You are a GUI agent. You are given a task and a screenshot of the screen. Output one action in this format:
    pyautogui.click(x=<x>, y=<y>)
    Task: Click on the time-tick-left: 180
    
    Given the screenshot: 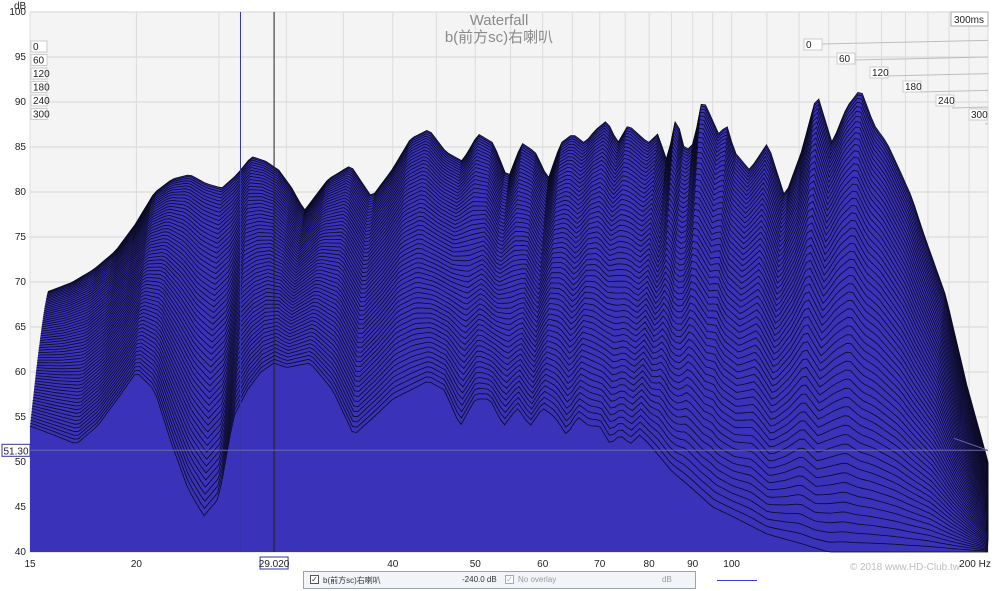 What is the action you would take?
    pyautogui.click(x=41, y=88)
    